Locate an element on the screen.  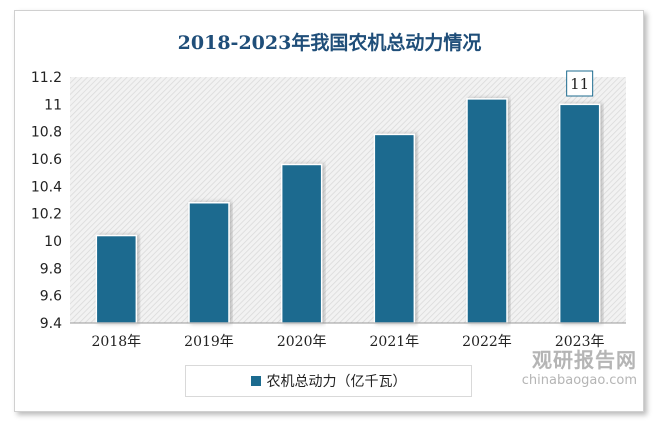
y-tick-label: 10.8 is located at coordinates (46, 133).